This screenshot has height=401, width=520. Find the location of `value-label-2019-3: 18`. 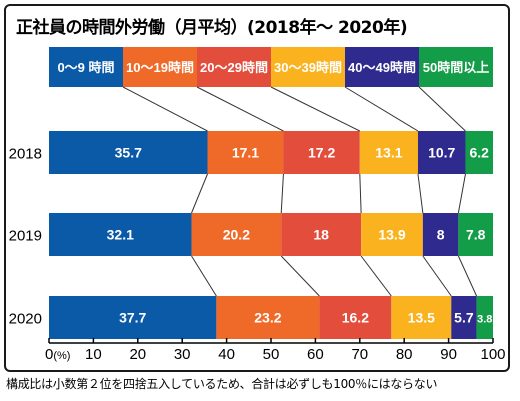

value-label-2019-3: 18 is located at coordinates (321, 235).